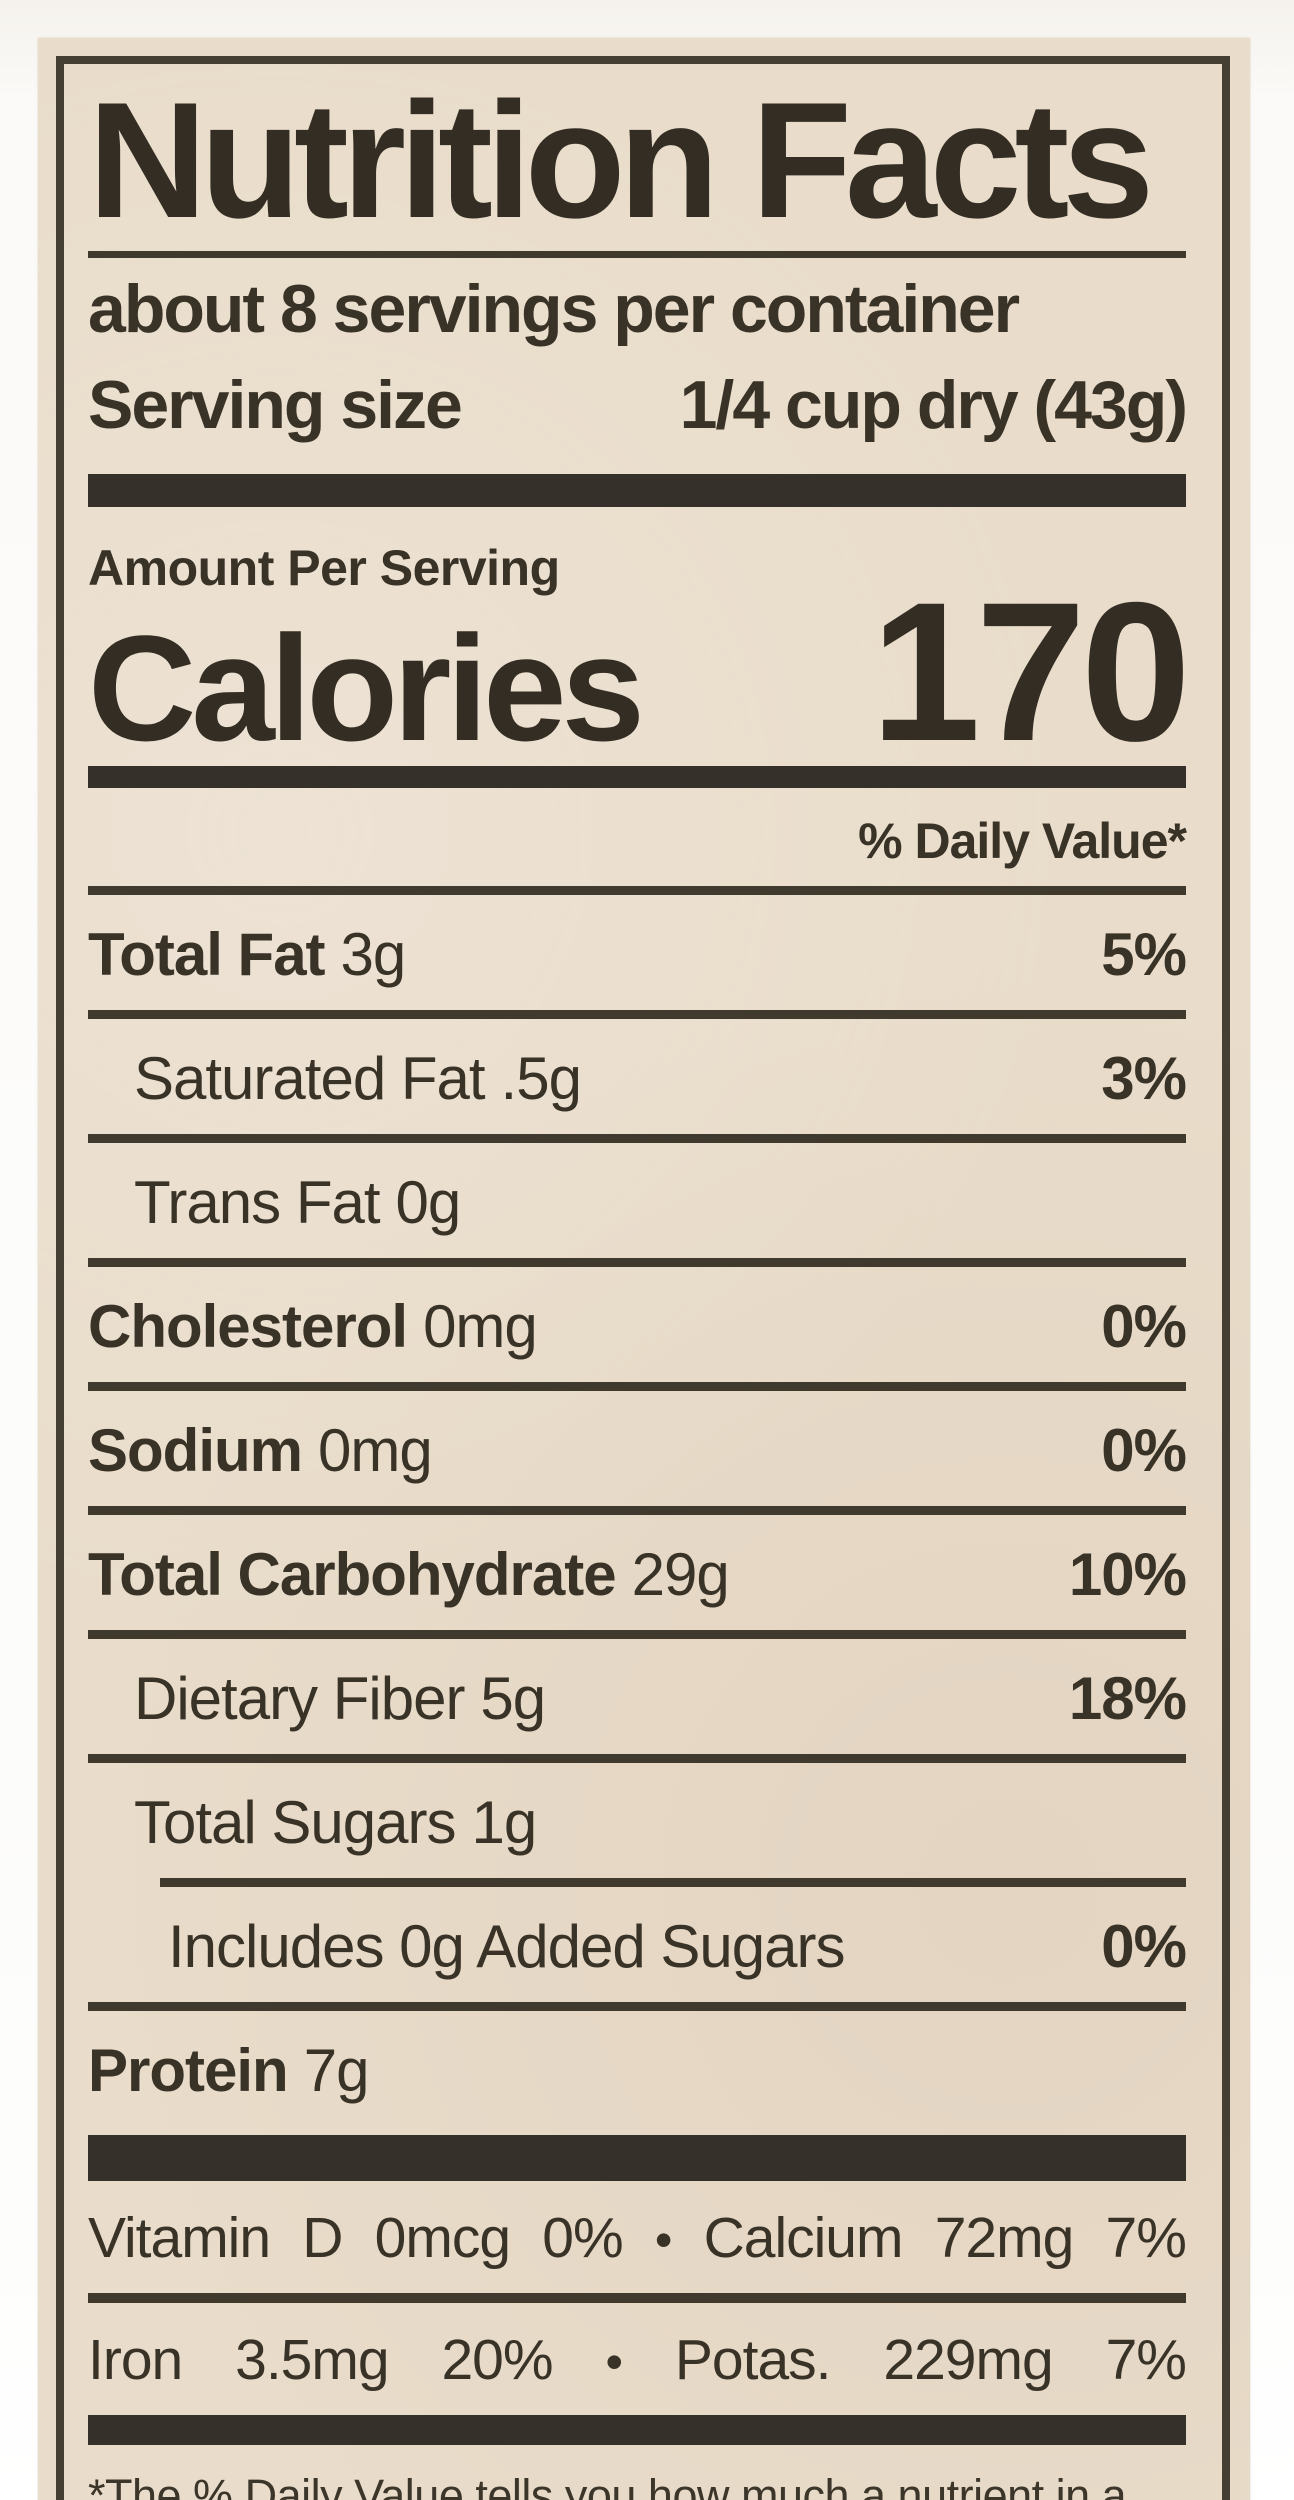 The width and height of the screenshot is (1294, 2500). I want to click on nutrient-row-protein: Protein 7g, so click(637, 2062).